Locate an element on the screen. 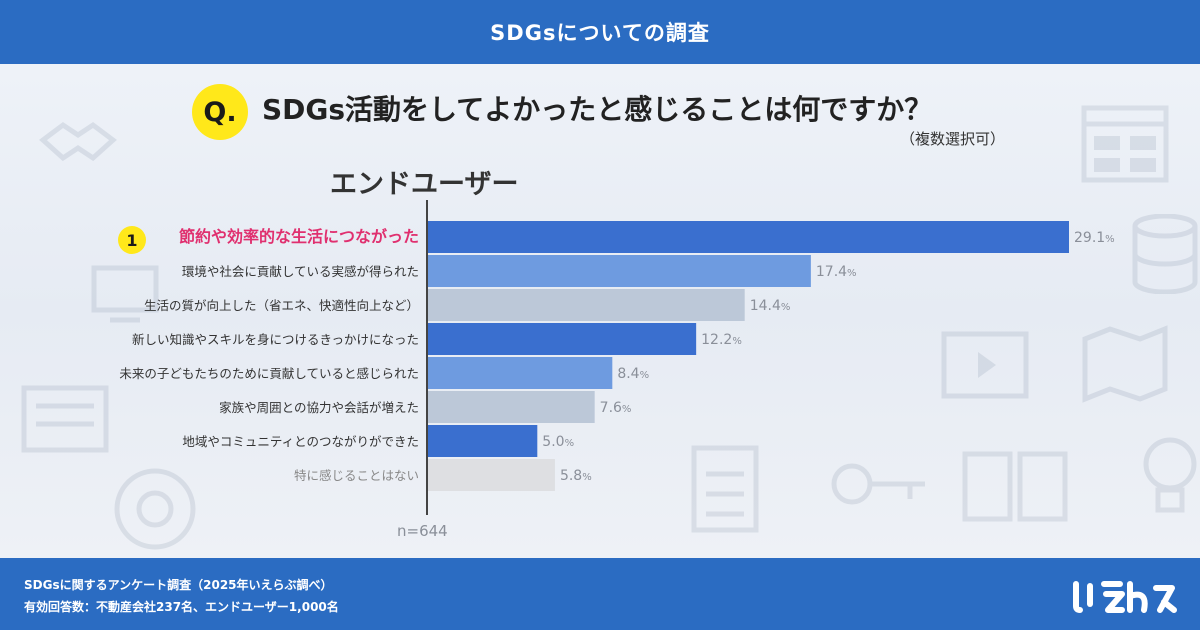 Image resolution: width=1200 pixels, height=630 pixels. footer-respondents: 有効回答数：不動産会社237名、エンドユーザー1,000名 is located at coordinates (181, 607).